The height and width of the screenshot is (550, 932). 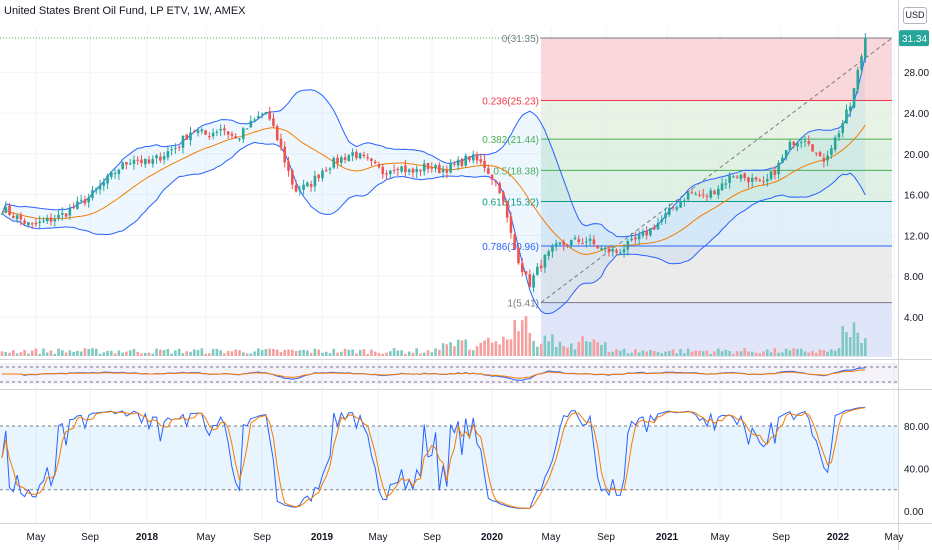 What do you see at coordinates (510, 203) in the screenshot?
I see `fib-level-label: 0.618(15.32)` at bounding box center [510, 203].